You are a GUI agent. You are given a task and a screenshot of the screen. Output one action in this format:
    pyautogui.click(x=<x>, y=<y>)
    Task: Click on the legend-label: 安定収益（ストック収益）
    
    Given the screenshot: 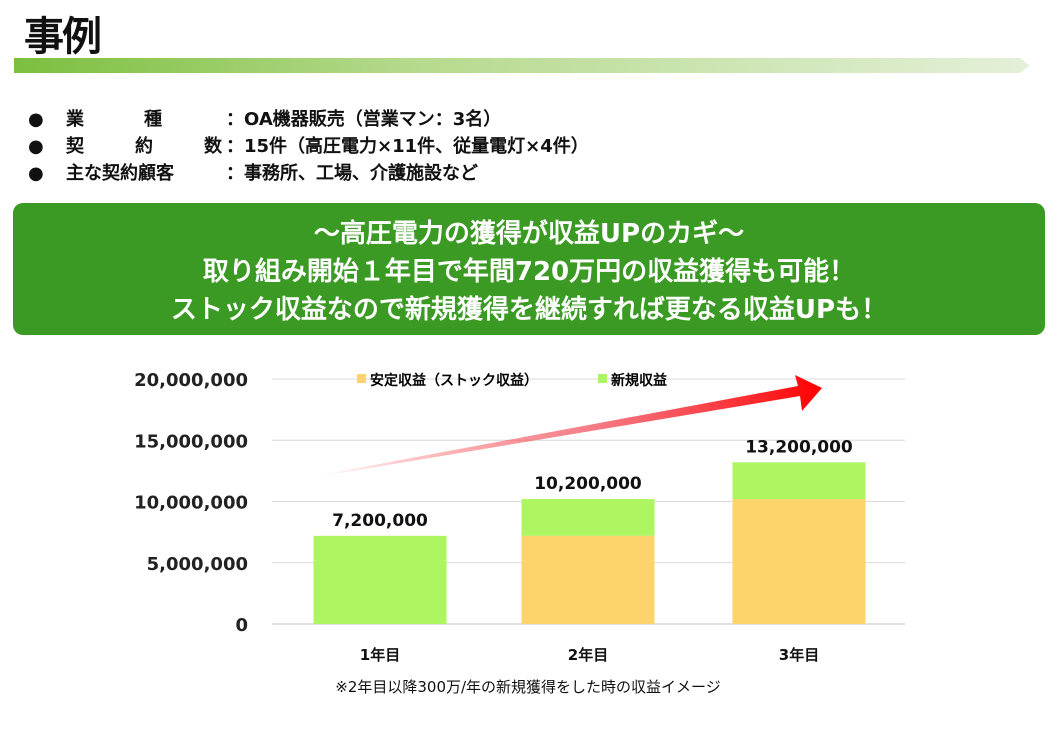 What is the action you would take?
    pyautogui.click(x=454, y=380)
    